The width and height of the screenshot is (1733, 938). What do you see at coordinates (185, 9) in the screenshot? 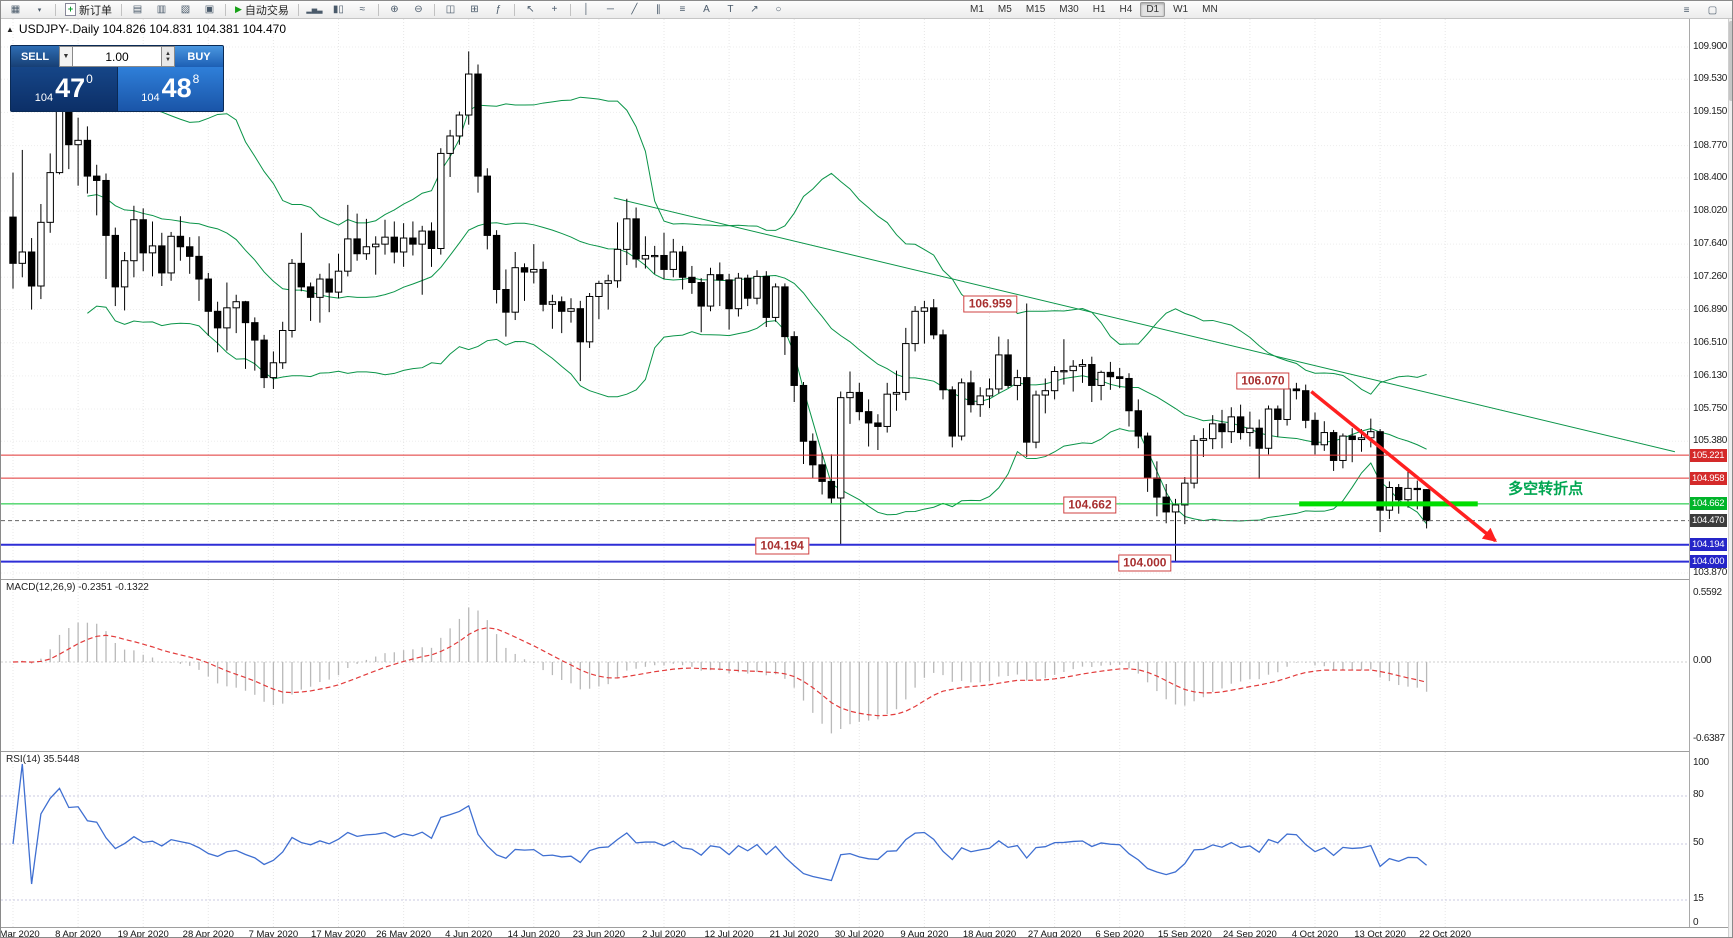
I see `navigator-icon: ▧` at bounding box center [185, 9].